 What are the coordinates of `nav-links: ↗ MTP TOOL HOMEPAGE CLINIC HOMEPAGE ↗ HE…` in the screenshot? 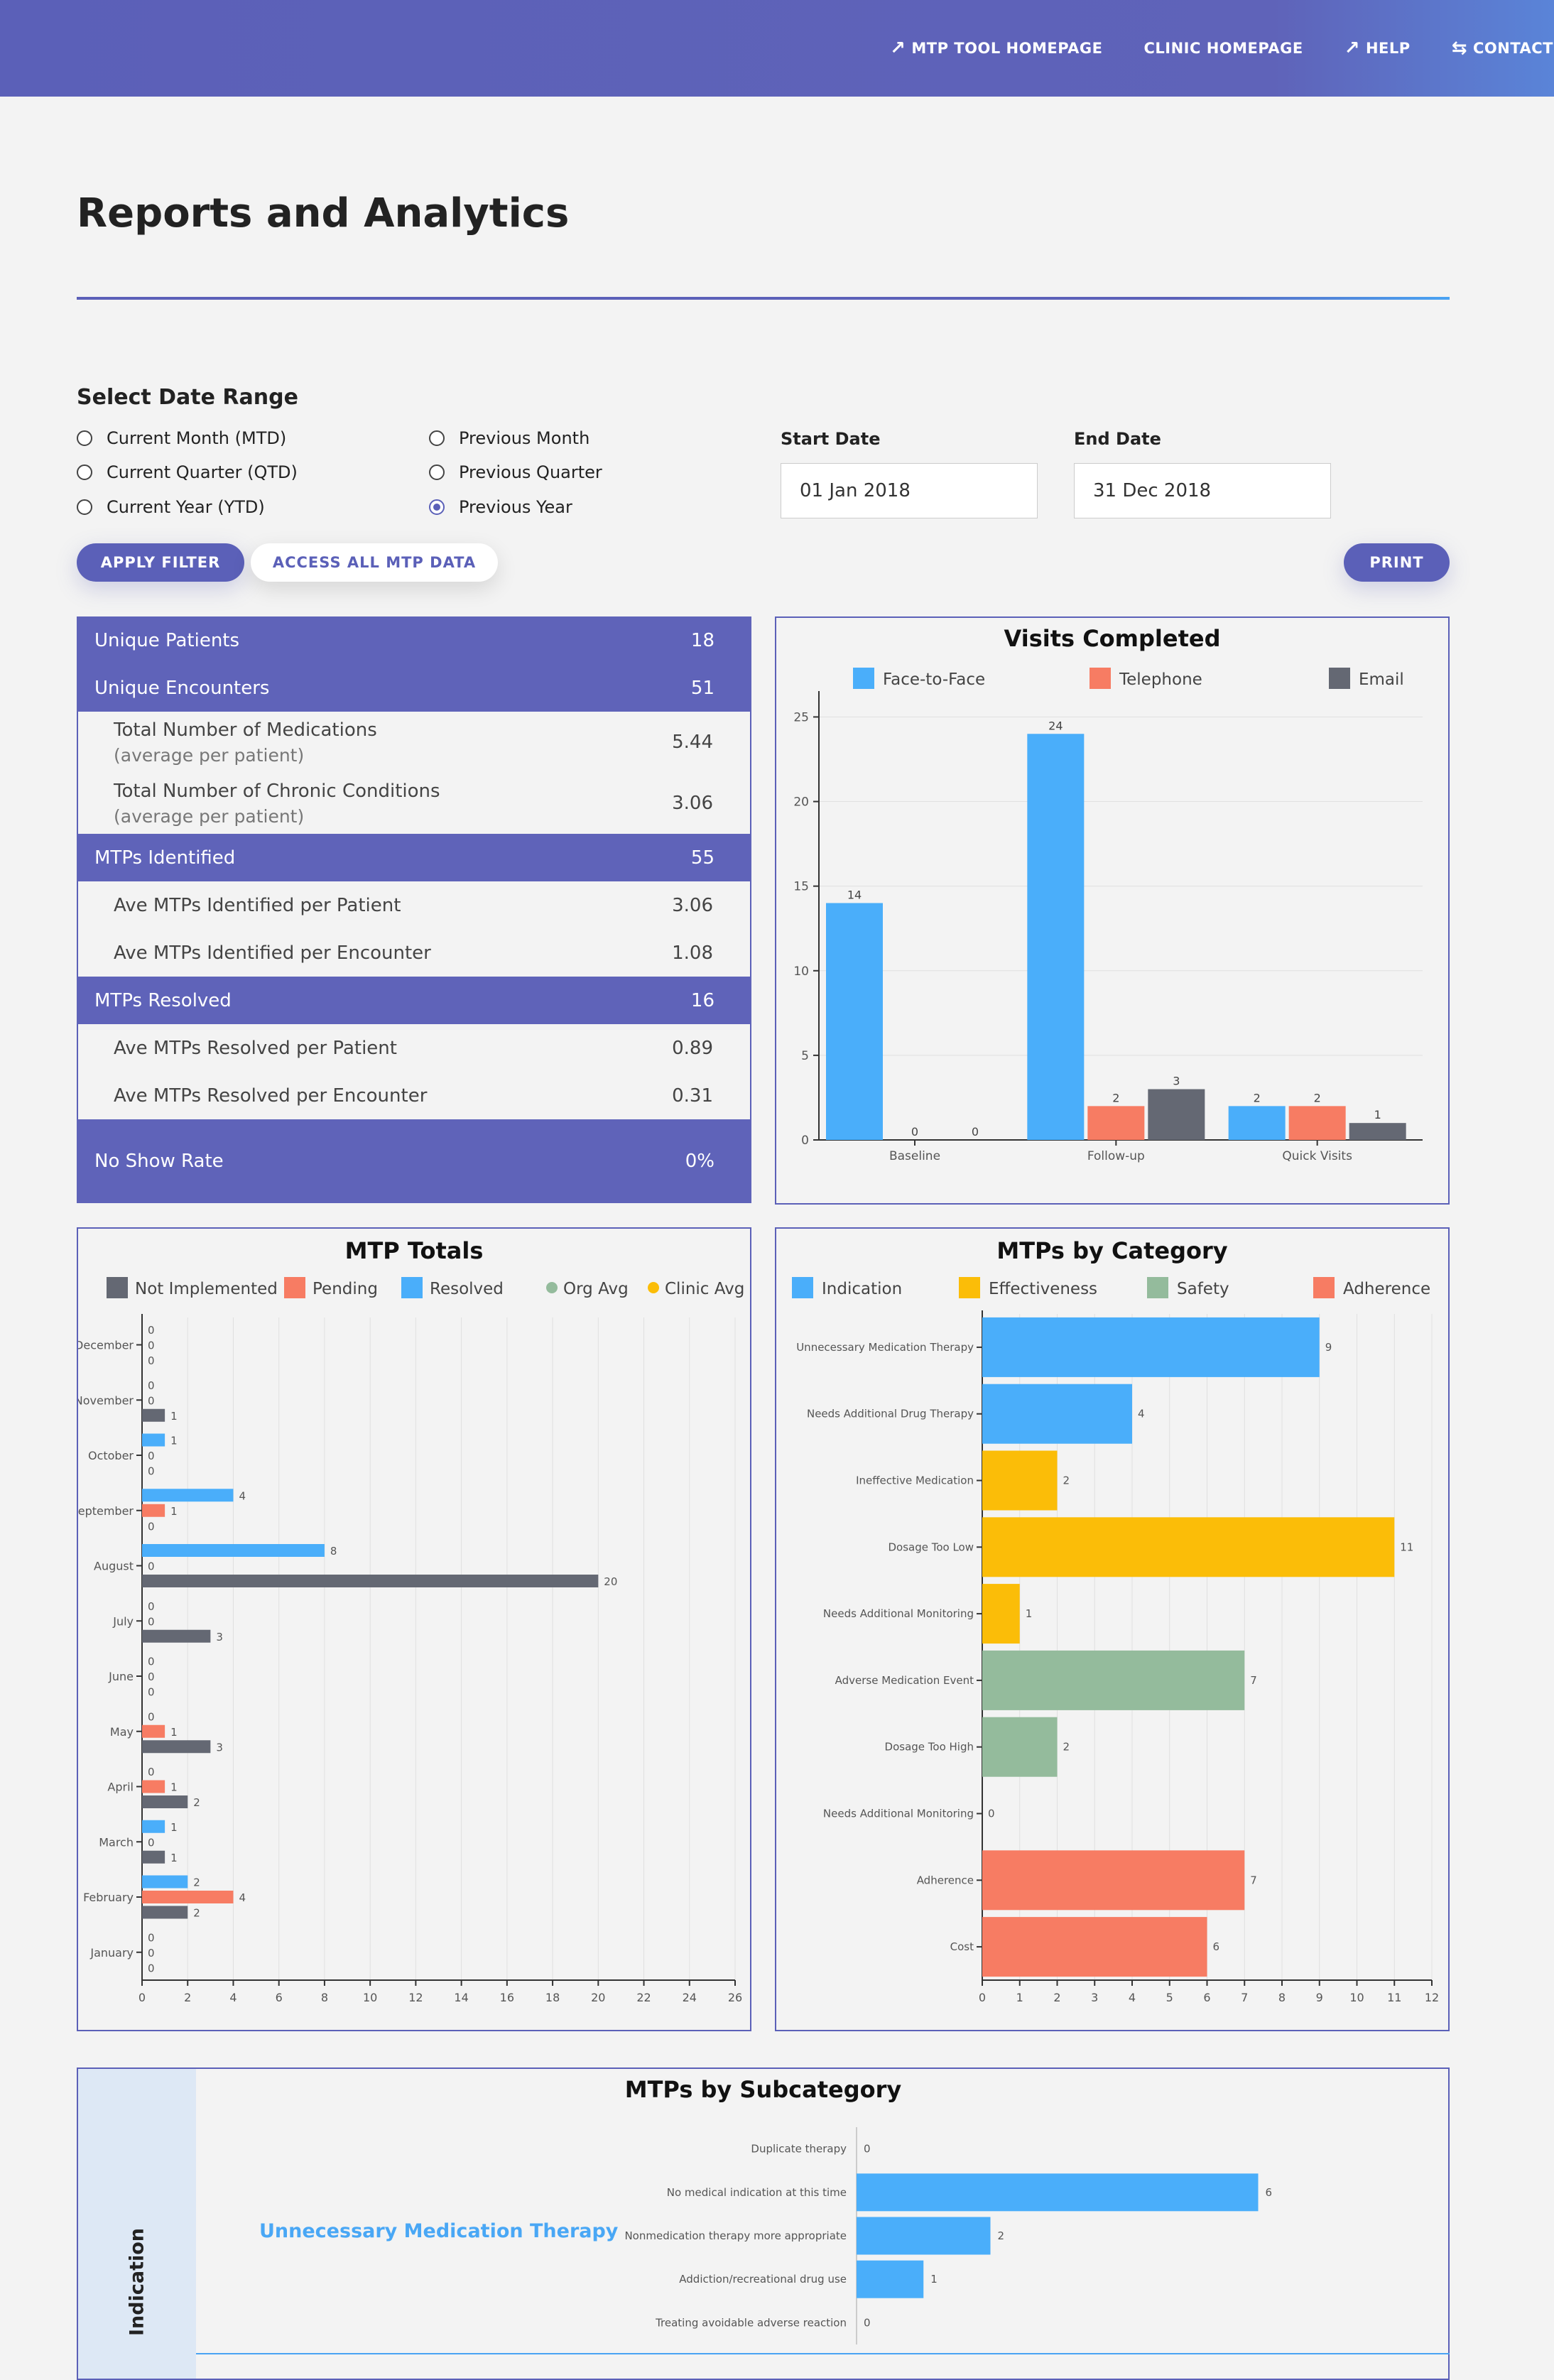 It's located at (1201, 49).